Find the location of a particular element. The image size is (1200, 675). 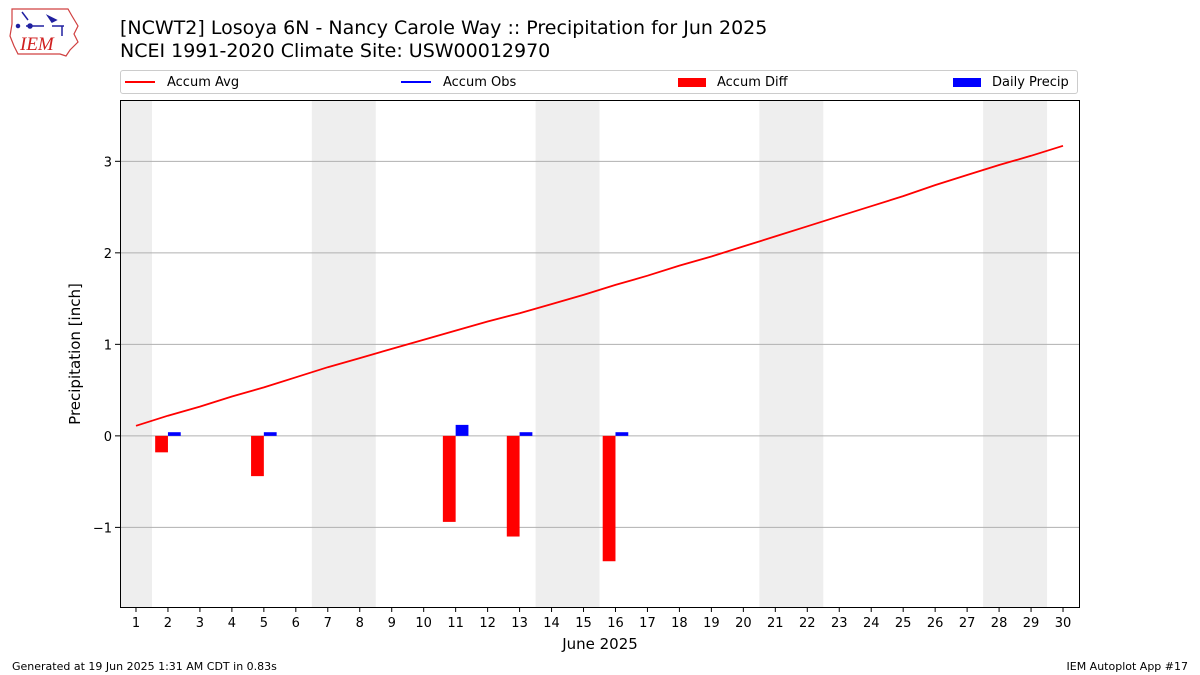

legend-item-accum-diff: Accum Diff is located at coordinates (733, 82).